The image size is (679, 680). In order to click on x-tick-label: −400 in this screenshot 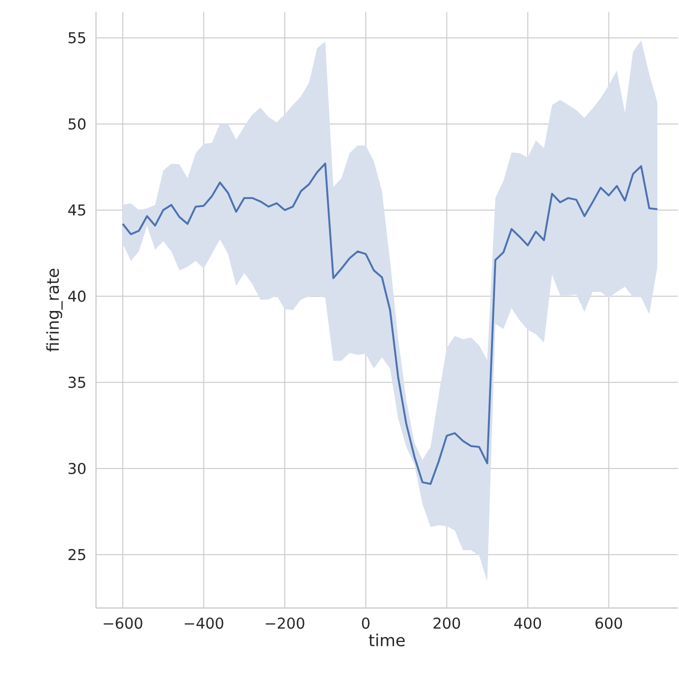, I will do `click(204, 623)`.